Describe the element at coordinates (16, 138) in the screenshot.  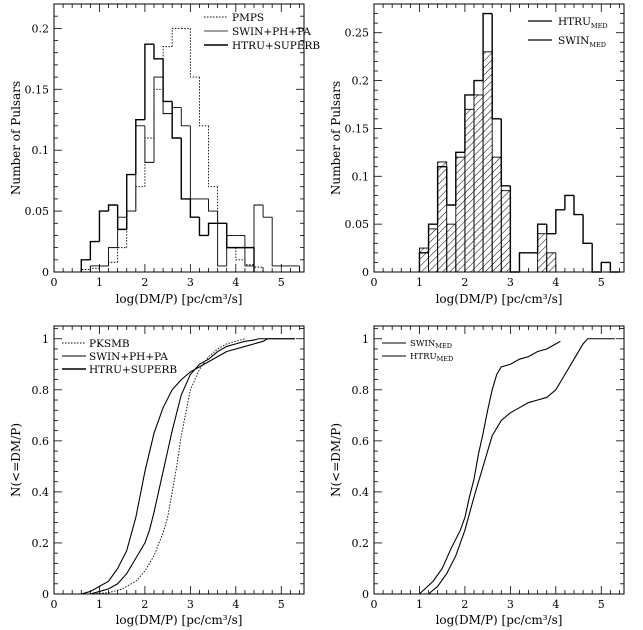
I see `y-axis-label: Number of Pulsars` at that location.